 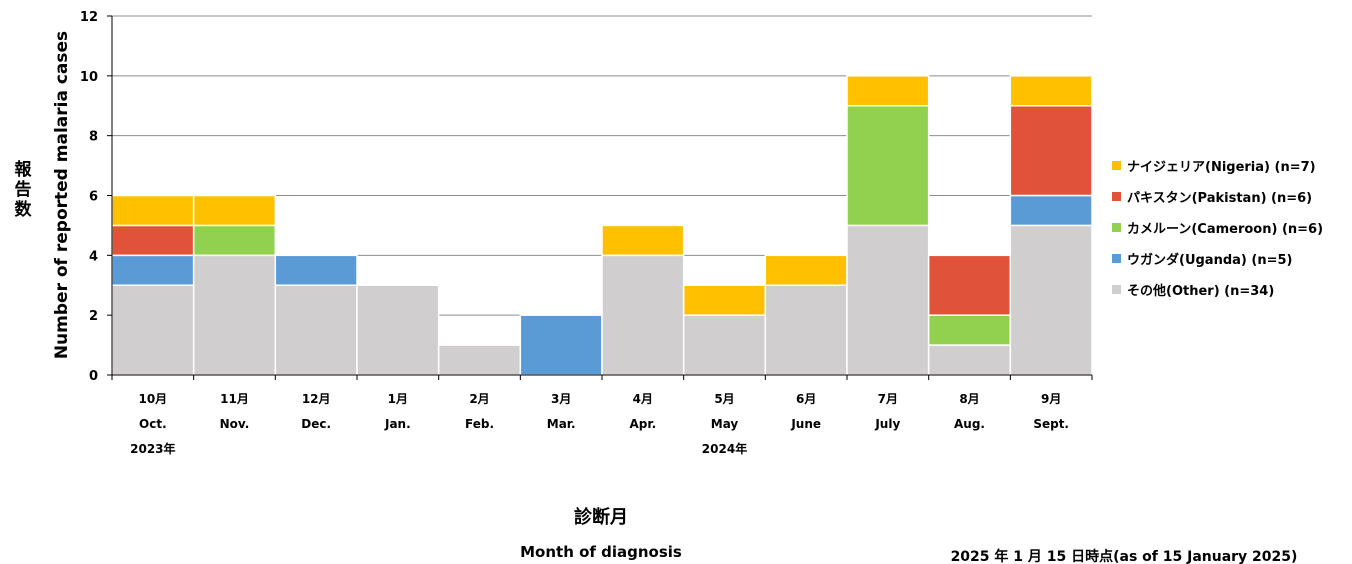 What do you see at coordinates (93, 316) in the screenshot?
I see `y-tick-label: 2` at bounding box center [93, 316].